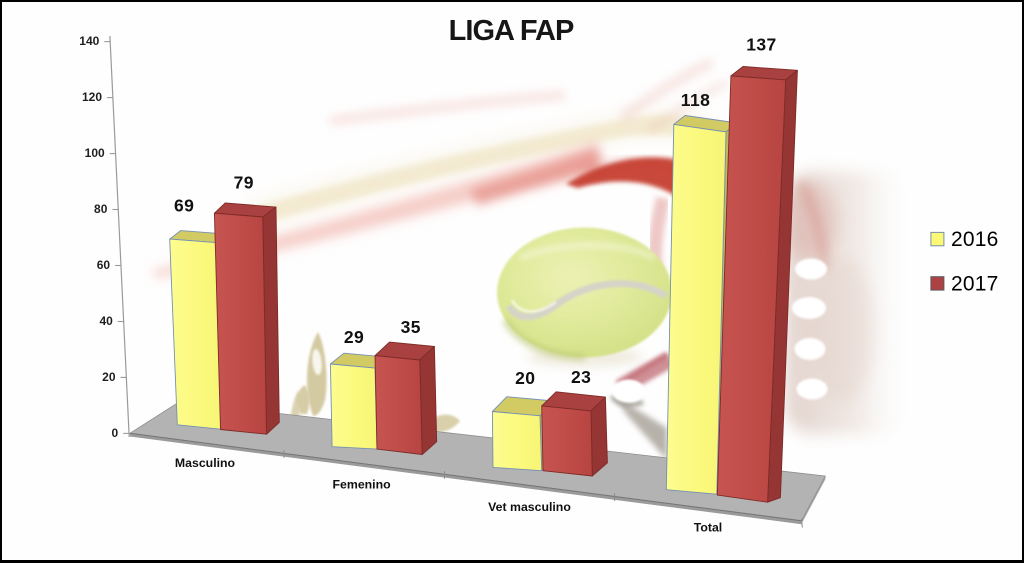 Image resolution: width=1024 pixels, height=563 pixels. I want to click on svg-text: 40, so click(106, 321).